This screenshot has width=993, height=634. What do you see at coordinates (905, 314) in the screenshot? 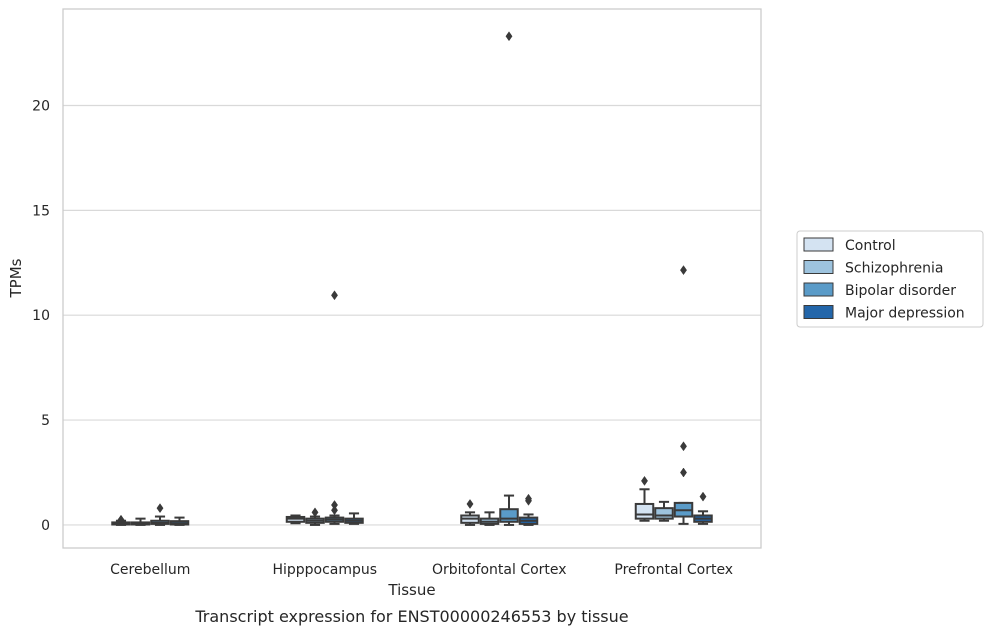
I see `legend-label: Major depression` at bounding box center [905, 314].